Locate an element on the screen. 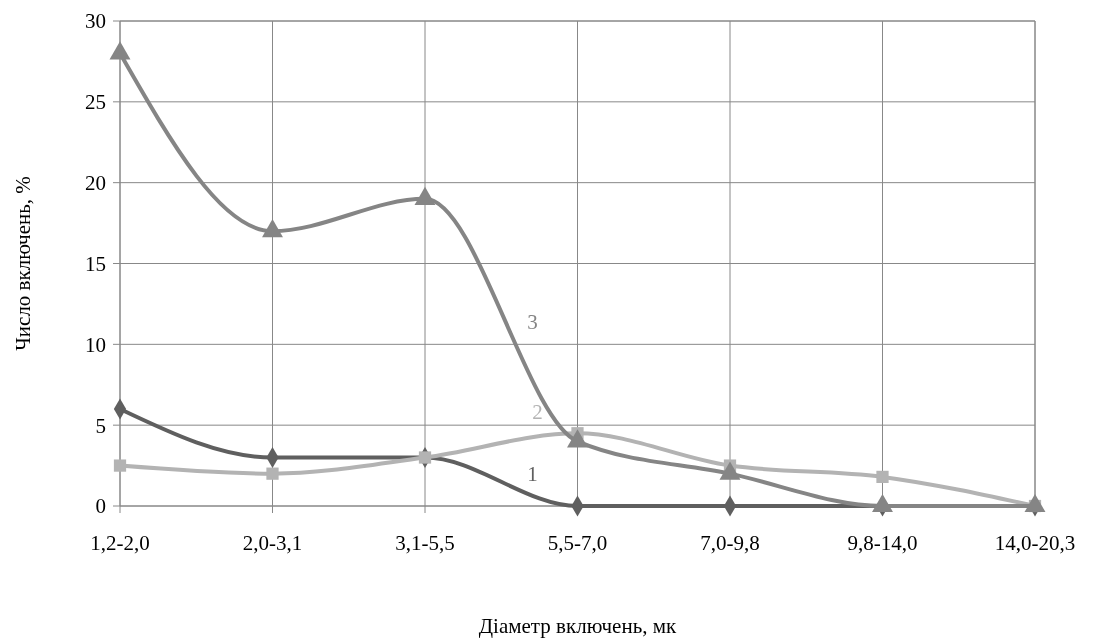  y-tick-label: 10 is located at coordinates (95, 344).